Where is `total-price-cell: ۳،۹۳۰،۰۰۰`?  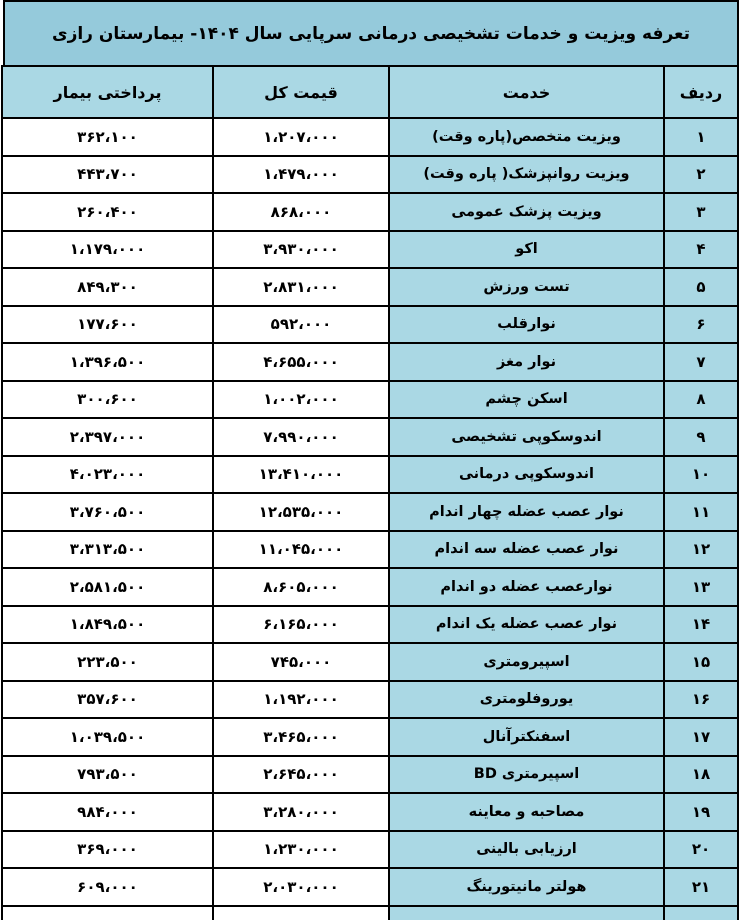 total-price-cell: ۳،۹۳۰،۰۰۰ is located at coordinates (301, 249).